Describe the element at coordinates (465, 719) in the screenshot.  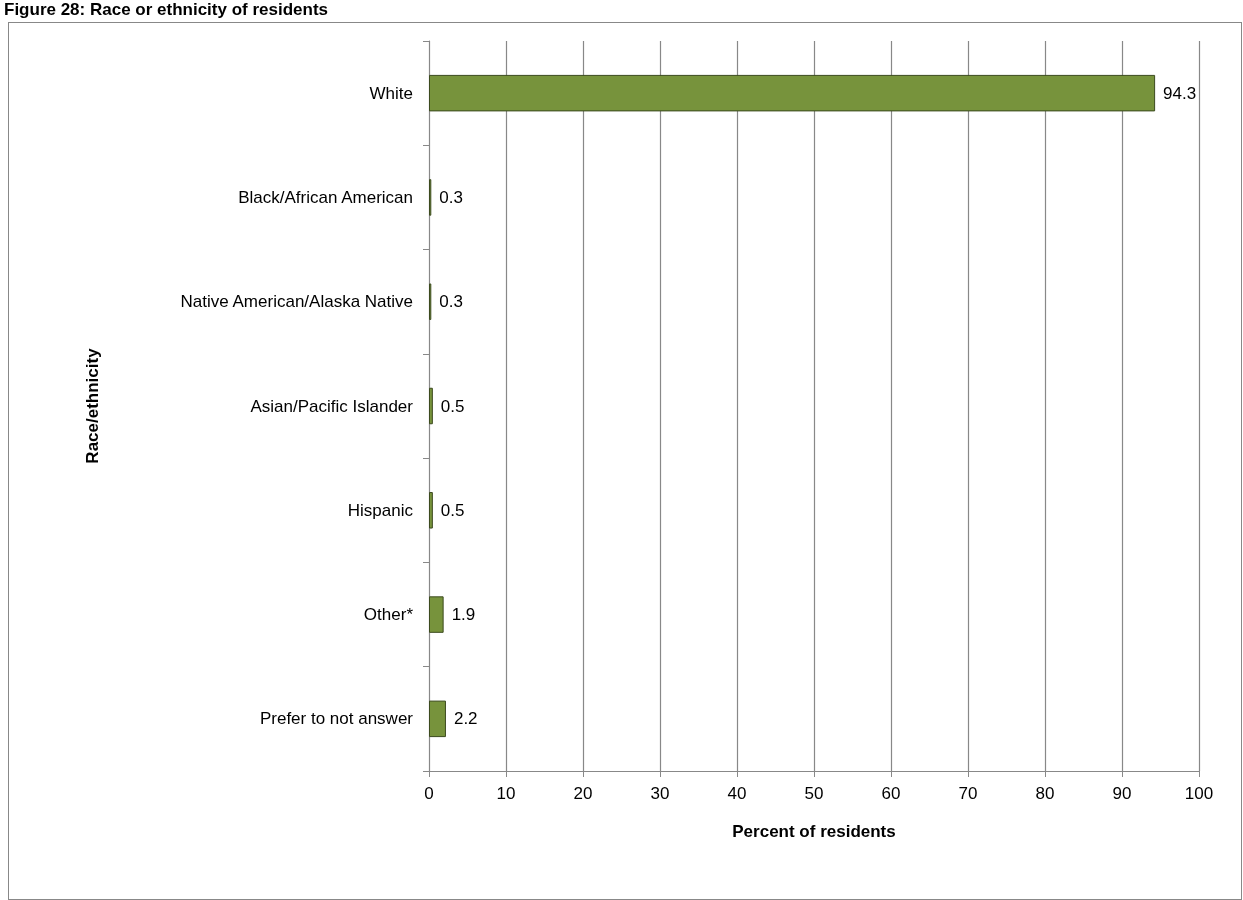
I see `data-label: 2.2` at that location.